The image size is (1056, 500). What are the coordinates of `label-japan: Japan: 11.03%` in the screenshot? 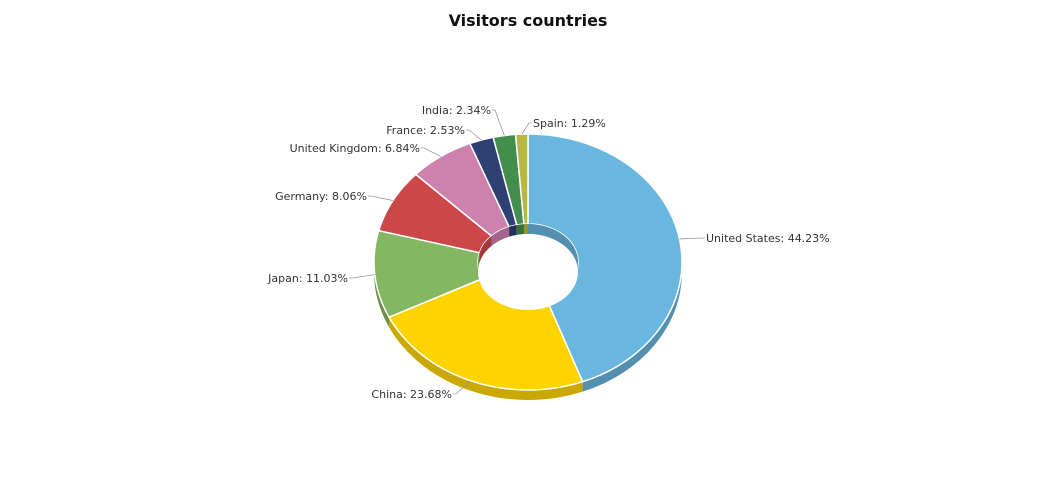 It's located at (307, 278).